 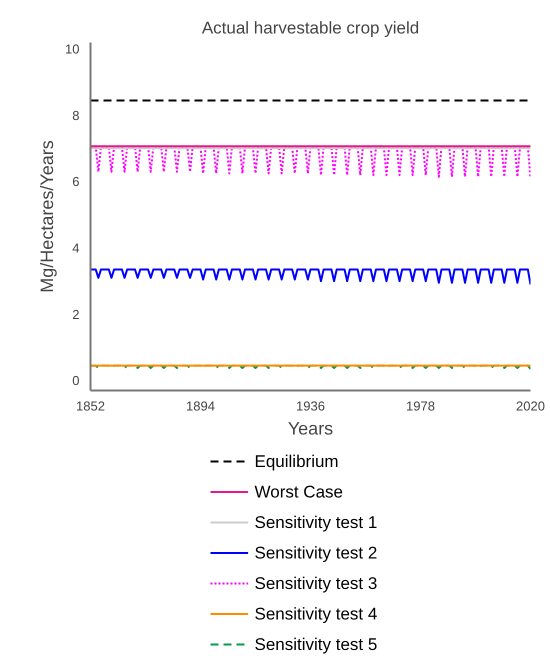 I want to click on legend-label: Equilibrium, so click(x=296, y=461).